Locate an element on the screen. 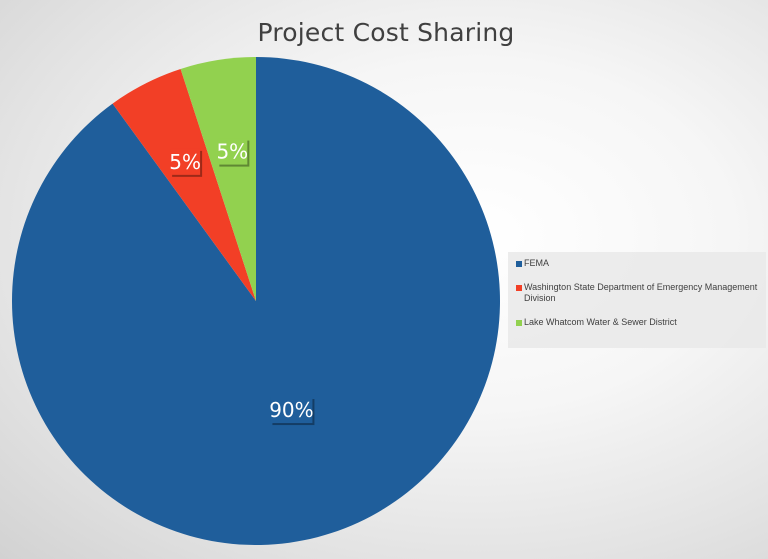 The image size is (768, 559). legend-swatch-washington-state is located at coordinates (519, 288).